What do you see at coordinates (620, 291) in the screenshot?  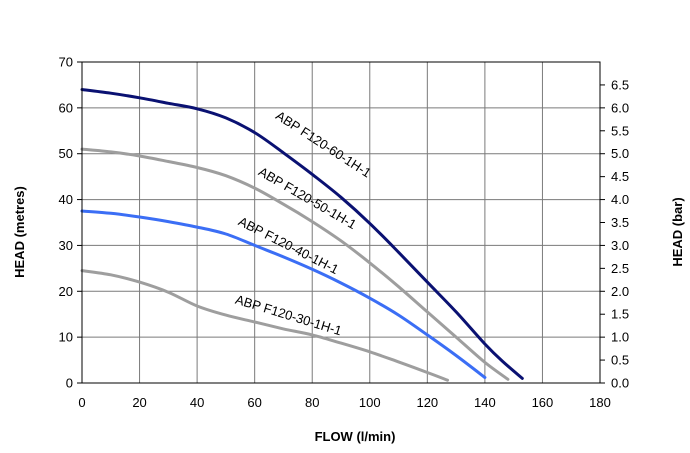 I see `y2-tick-label: 2.0` at bounding box center [620, 291].